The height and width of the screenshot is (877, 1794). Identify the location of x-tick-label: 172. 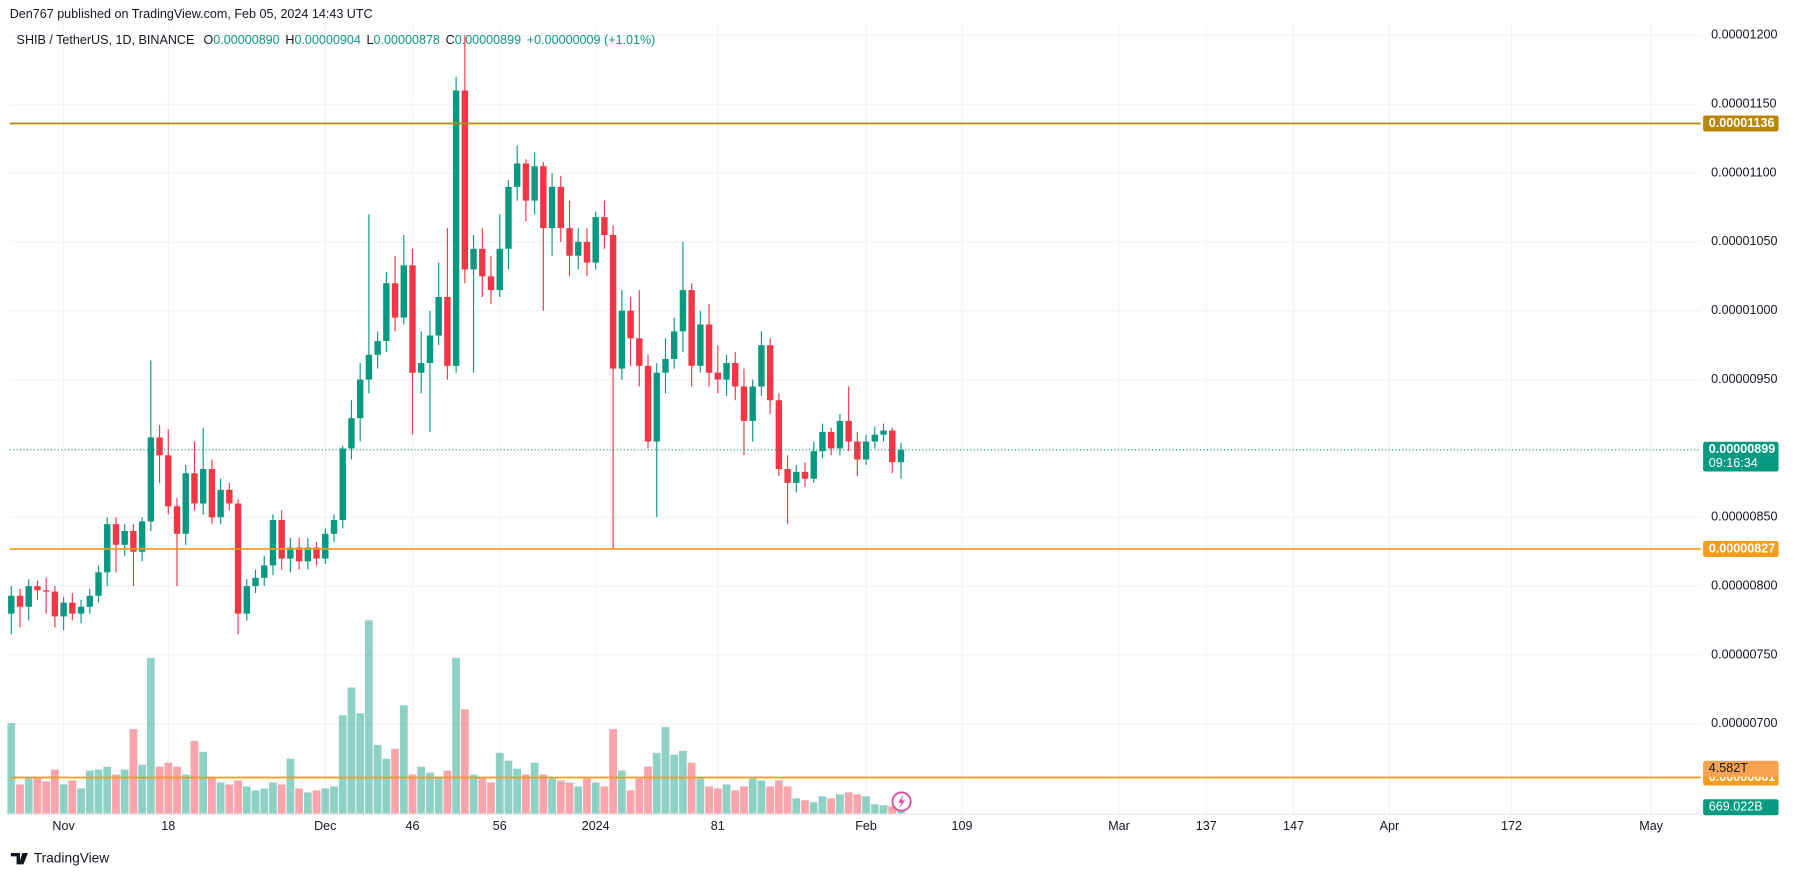
(1511, 826).